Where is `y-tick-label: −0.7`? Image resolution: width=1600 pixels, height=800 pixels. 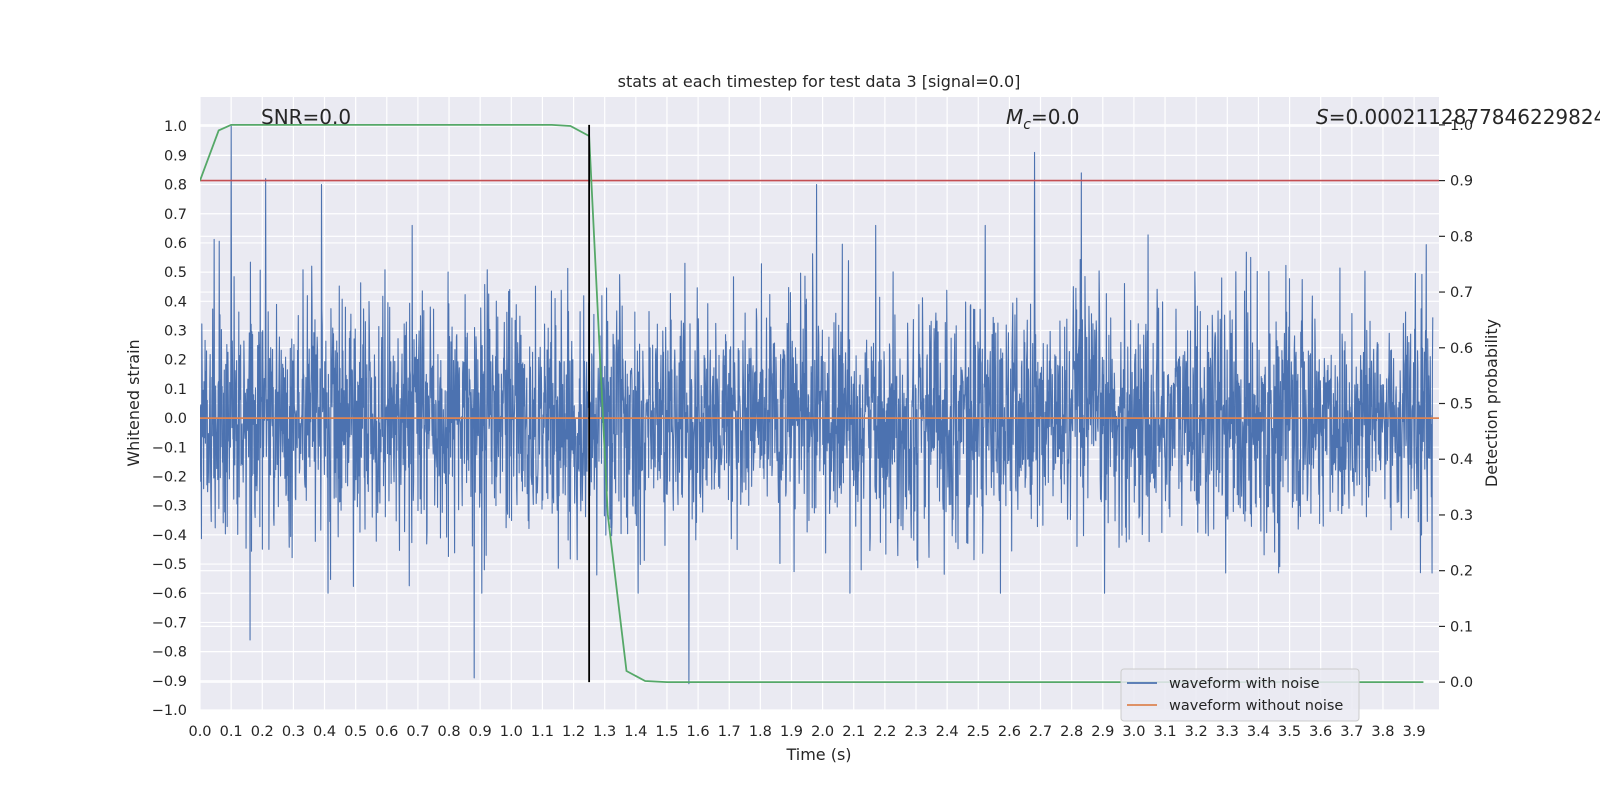
y-tick-label: −0.7 is located at coordinates (169, 623).